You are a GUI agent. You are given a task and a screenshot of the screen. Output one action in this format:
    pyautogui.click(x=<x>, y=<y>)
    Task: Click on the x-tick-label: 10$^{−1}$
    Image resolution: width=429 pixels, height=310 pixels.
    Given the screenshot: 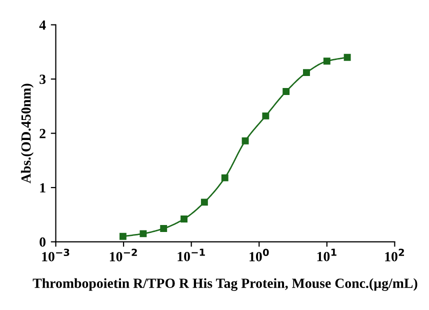 What is the action you would take?
    pyautogui.click(x=191, y=255)
    